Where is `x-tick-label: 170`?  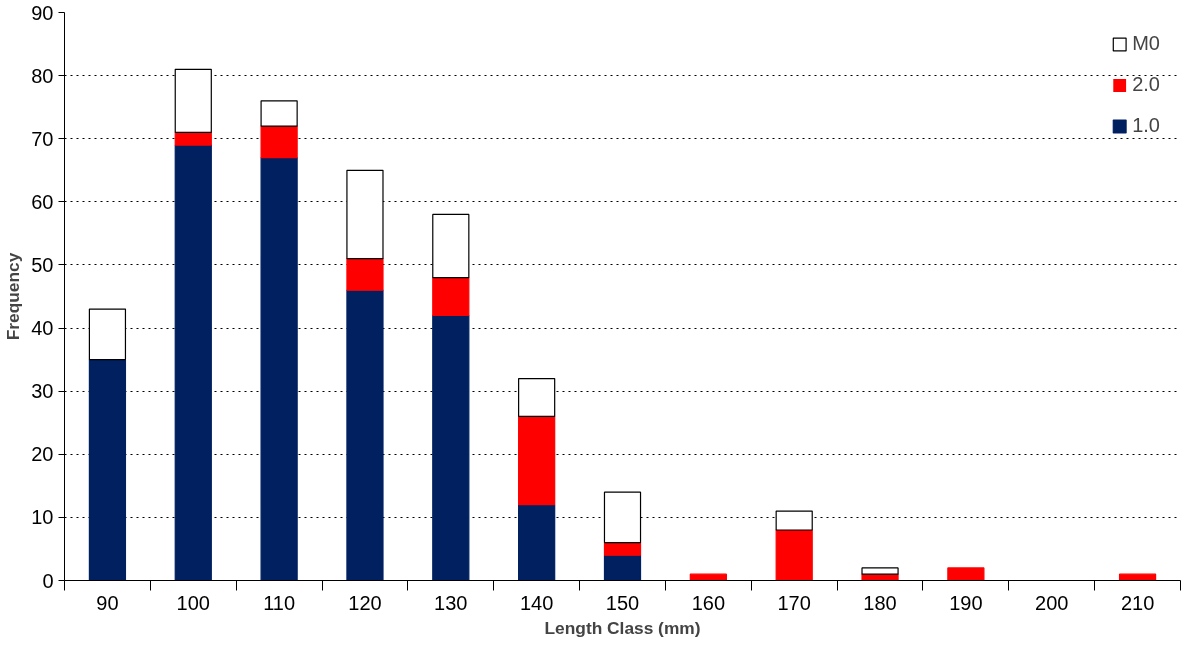 x-tick-label: 170 is located at coordinates (794, 602).